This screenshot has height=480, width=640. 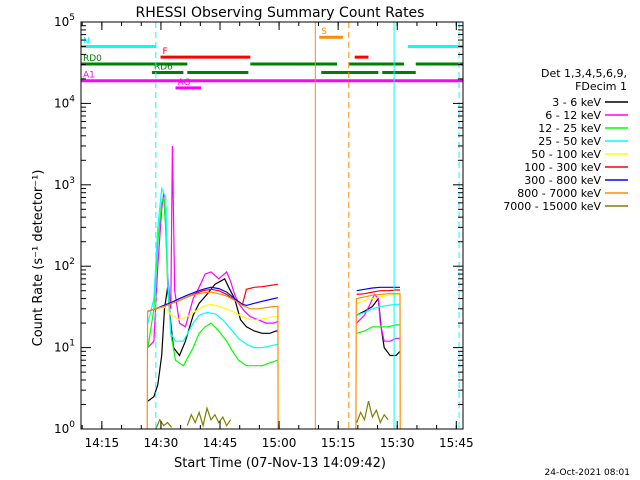 What do you see at coordinates (559, 193) in the screenshot?
I see `legend-label-7: 800 - 7000 keV` at bounding box center [559, 193].